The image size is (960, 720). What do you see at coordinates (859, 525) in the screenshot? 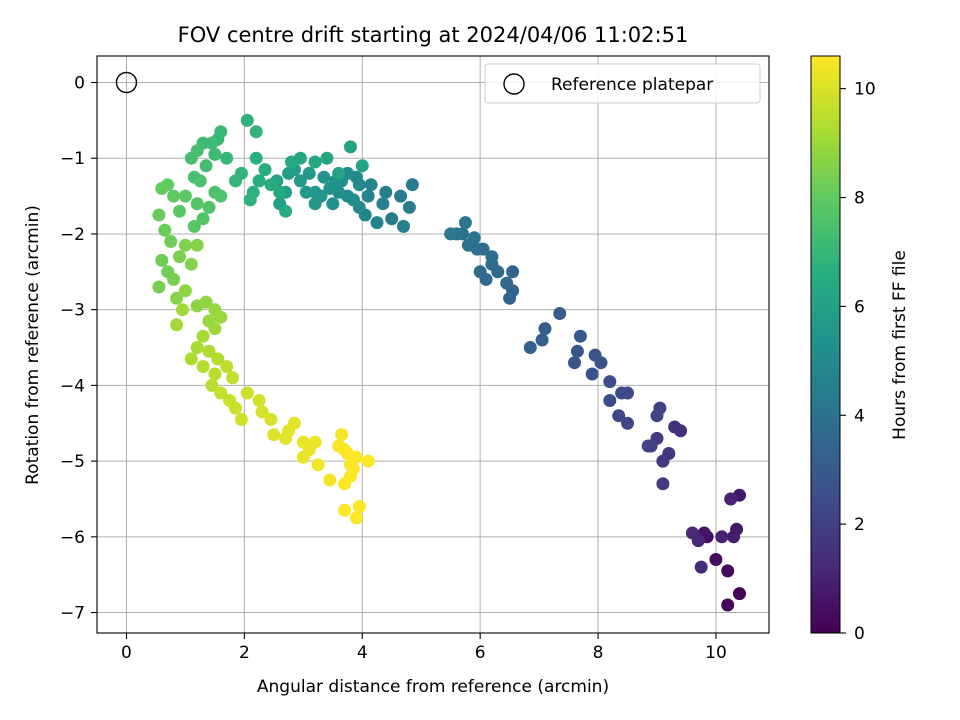
I see `colorbar-tick-label: 2` at bounding box center [859, 525].